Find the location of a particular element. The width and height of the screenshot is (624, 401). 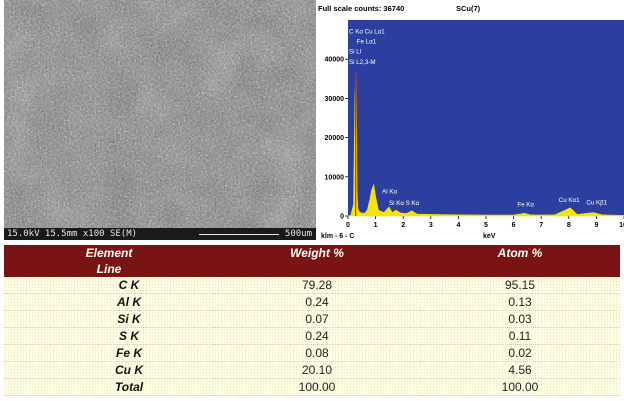

peak-label: Cu Kα1 is located at coordinates (569, 200).